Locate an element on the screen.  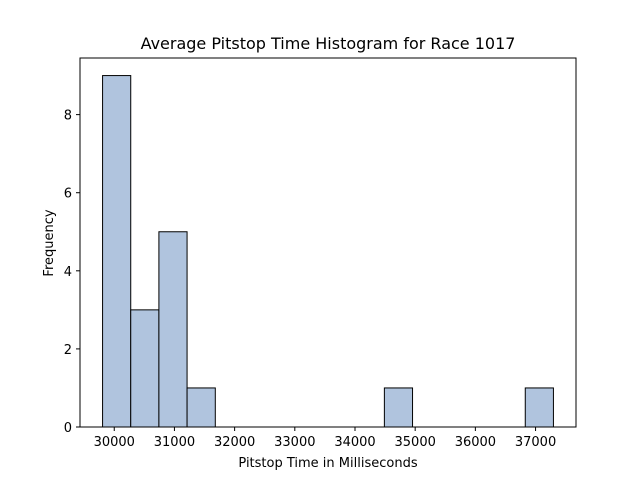
y-tick-label-0: 0 is located at coordinates (68, 428).